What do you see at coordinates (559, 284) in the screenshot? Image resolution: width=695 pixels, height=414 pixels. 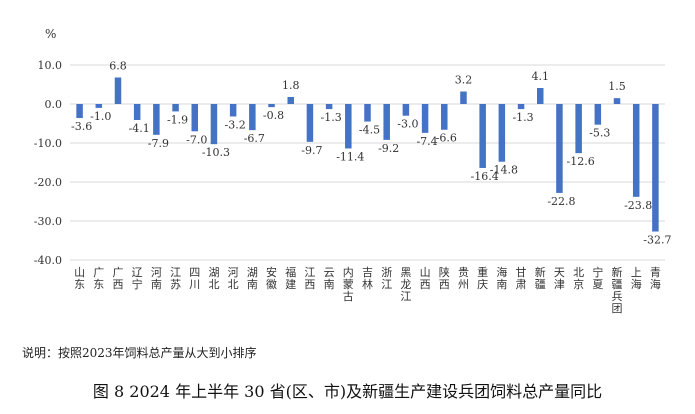 I see `x-tick-label: 津` at bounding box center [559, 284].